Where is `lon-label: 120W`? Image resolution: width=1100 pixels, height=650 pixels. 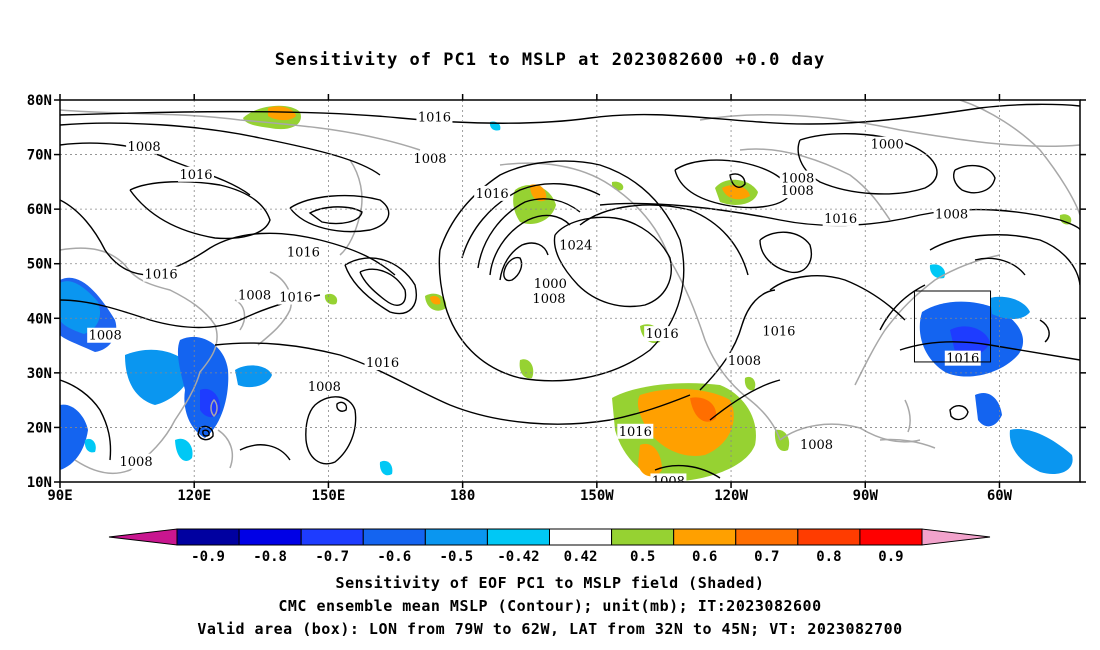
lon-label: 120W is located at coordinates (731, 496).